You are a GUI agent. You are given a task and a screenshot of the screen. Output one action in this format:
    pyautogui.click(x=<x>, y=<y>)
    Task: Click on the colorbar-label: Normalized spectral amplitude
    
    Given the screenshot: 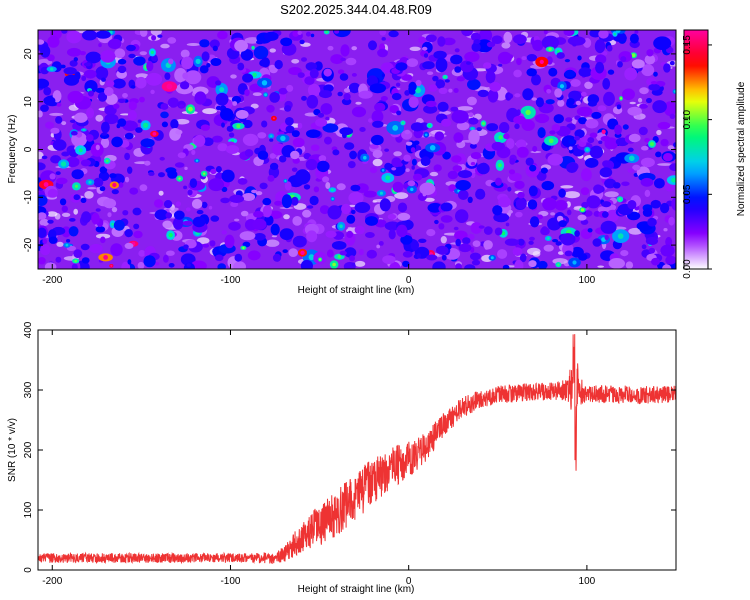 What is the action you would take?
    pyautogui.click(x=741, y=148)
    